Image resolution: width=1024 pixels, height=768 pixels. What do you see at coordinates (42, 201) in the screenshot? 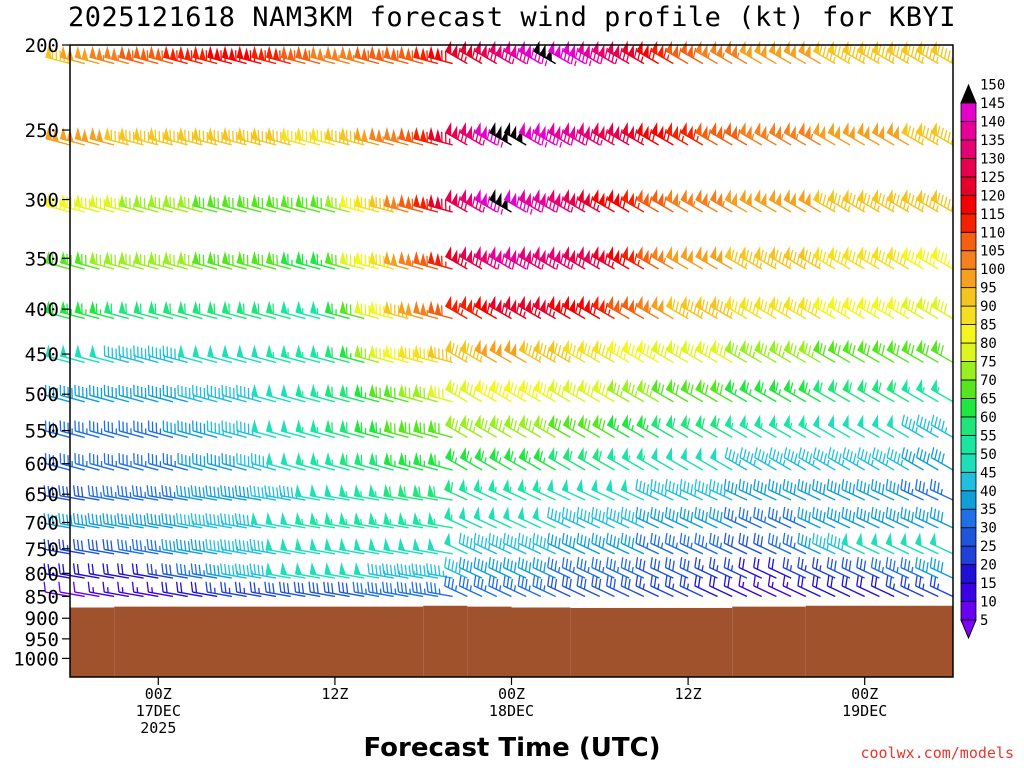
I see `y-tick-label: 300` at bounding box center [42, 201].